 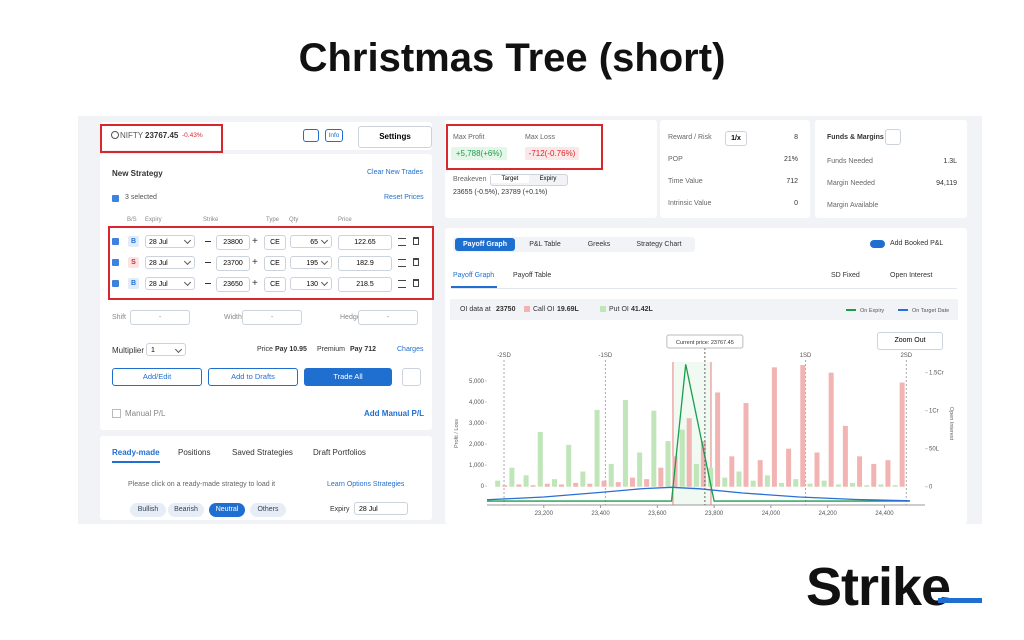 What do you see at coordinates (545, 244) in the screenshot?
I see `payoff-tab: P&L Table` at bounding box center [545, 244].